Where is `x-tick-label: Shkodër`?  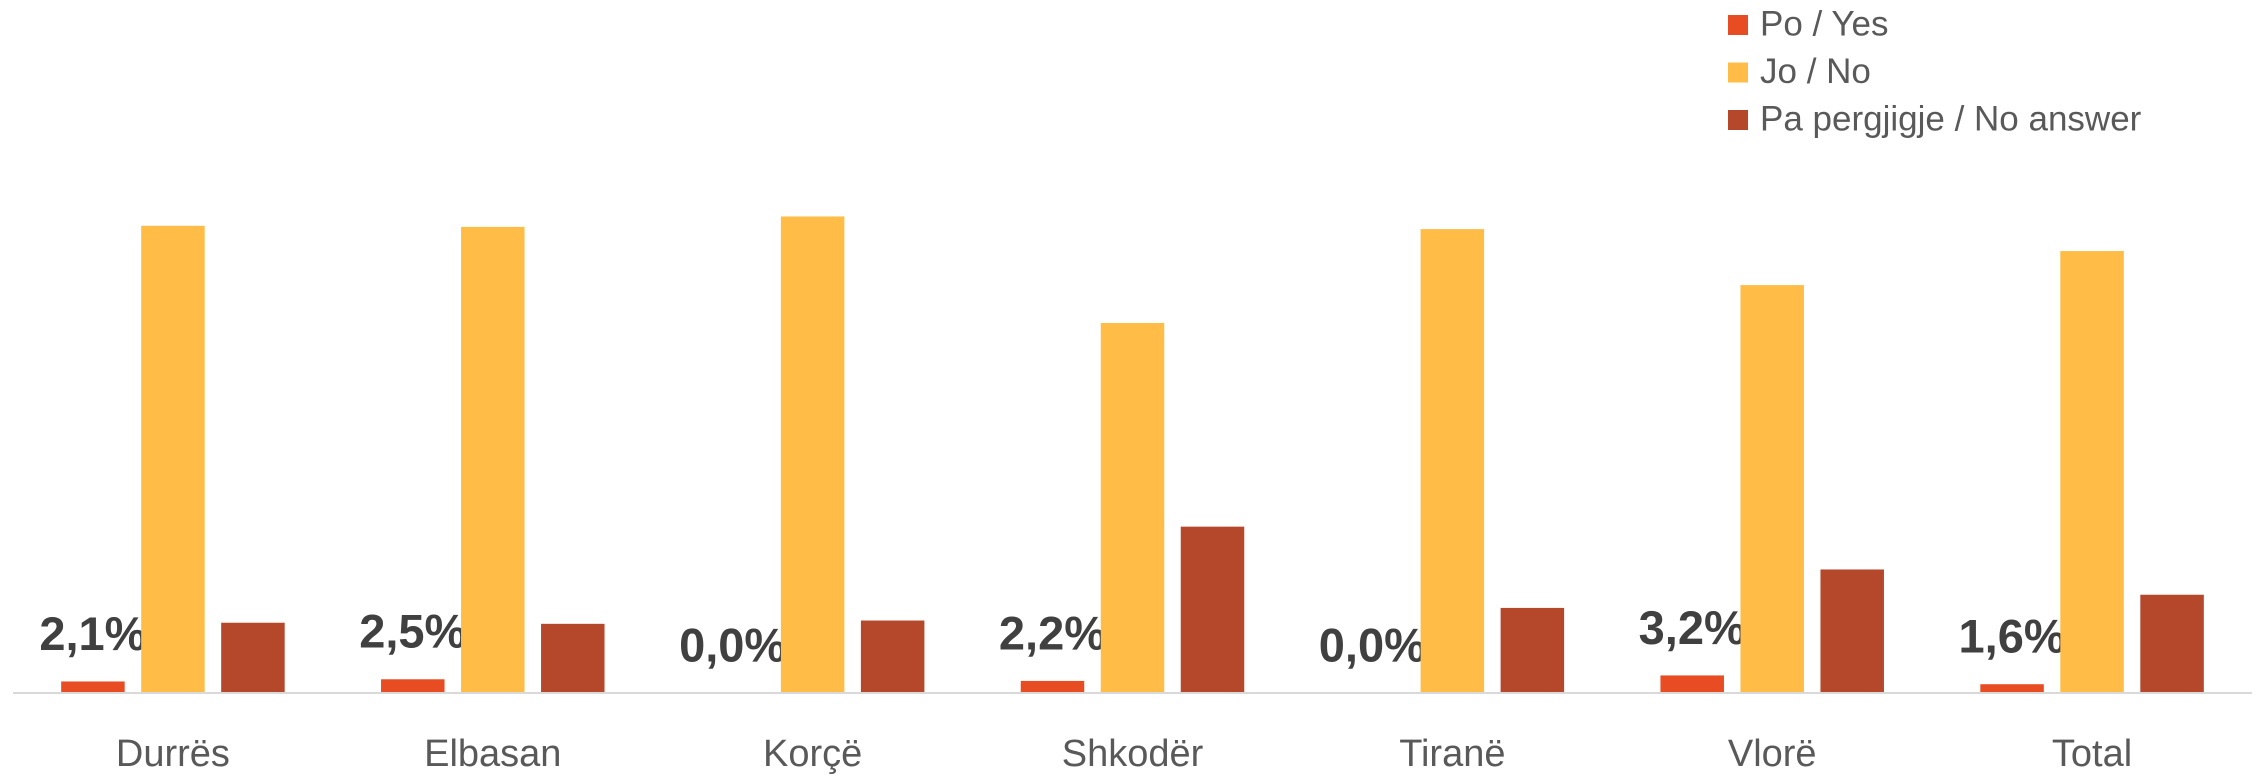 x-tick-label: Shkodër is located at coordinates (1133, 754).